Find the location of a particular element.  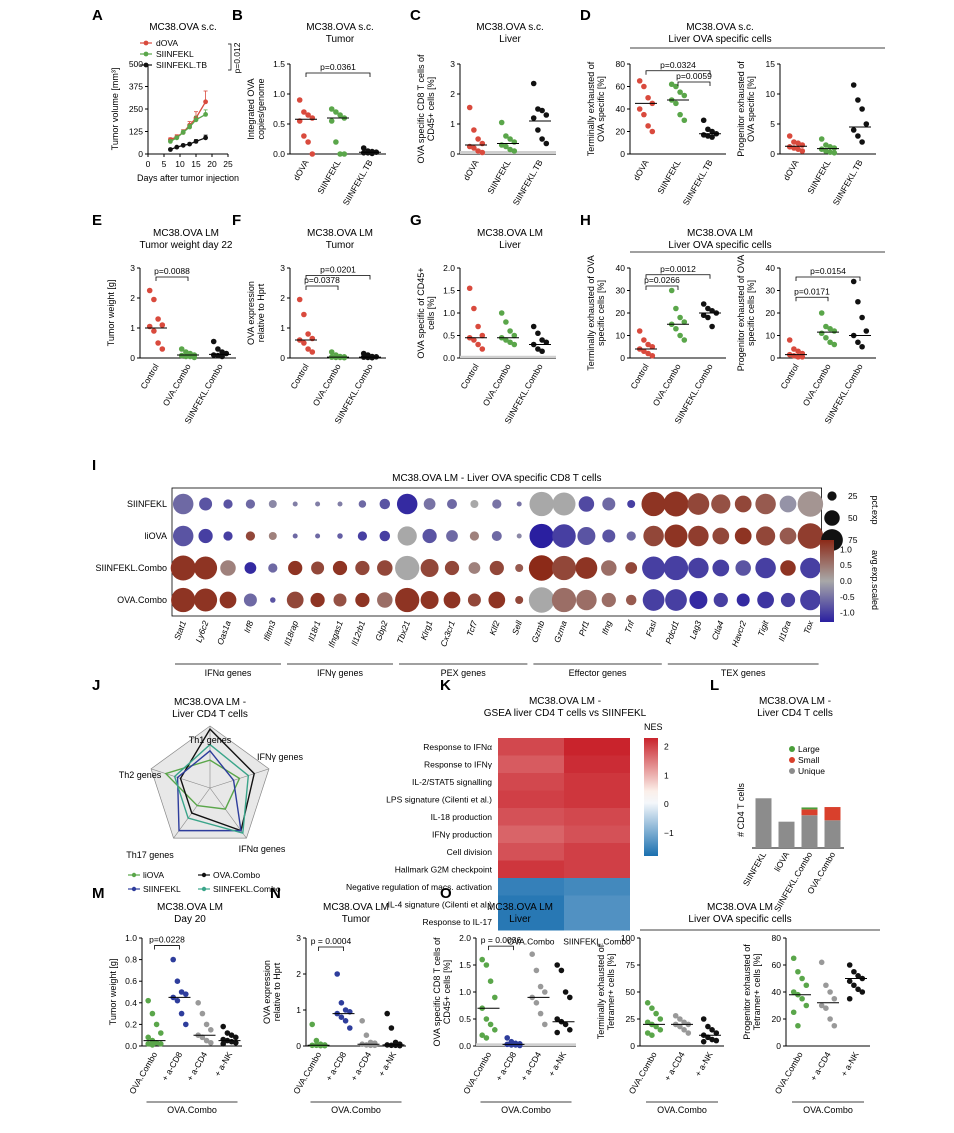

y-axis-label: Tumor weight [g] is located at coordinates (113, 992).